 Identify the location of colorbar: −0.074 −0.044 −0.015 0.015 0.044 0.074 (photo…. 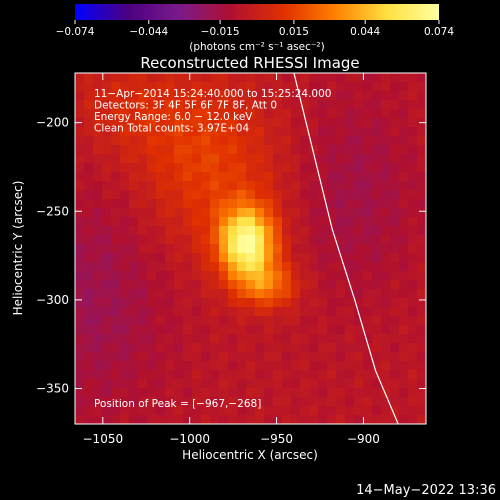
(255, 28).